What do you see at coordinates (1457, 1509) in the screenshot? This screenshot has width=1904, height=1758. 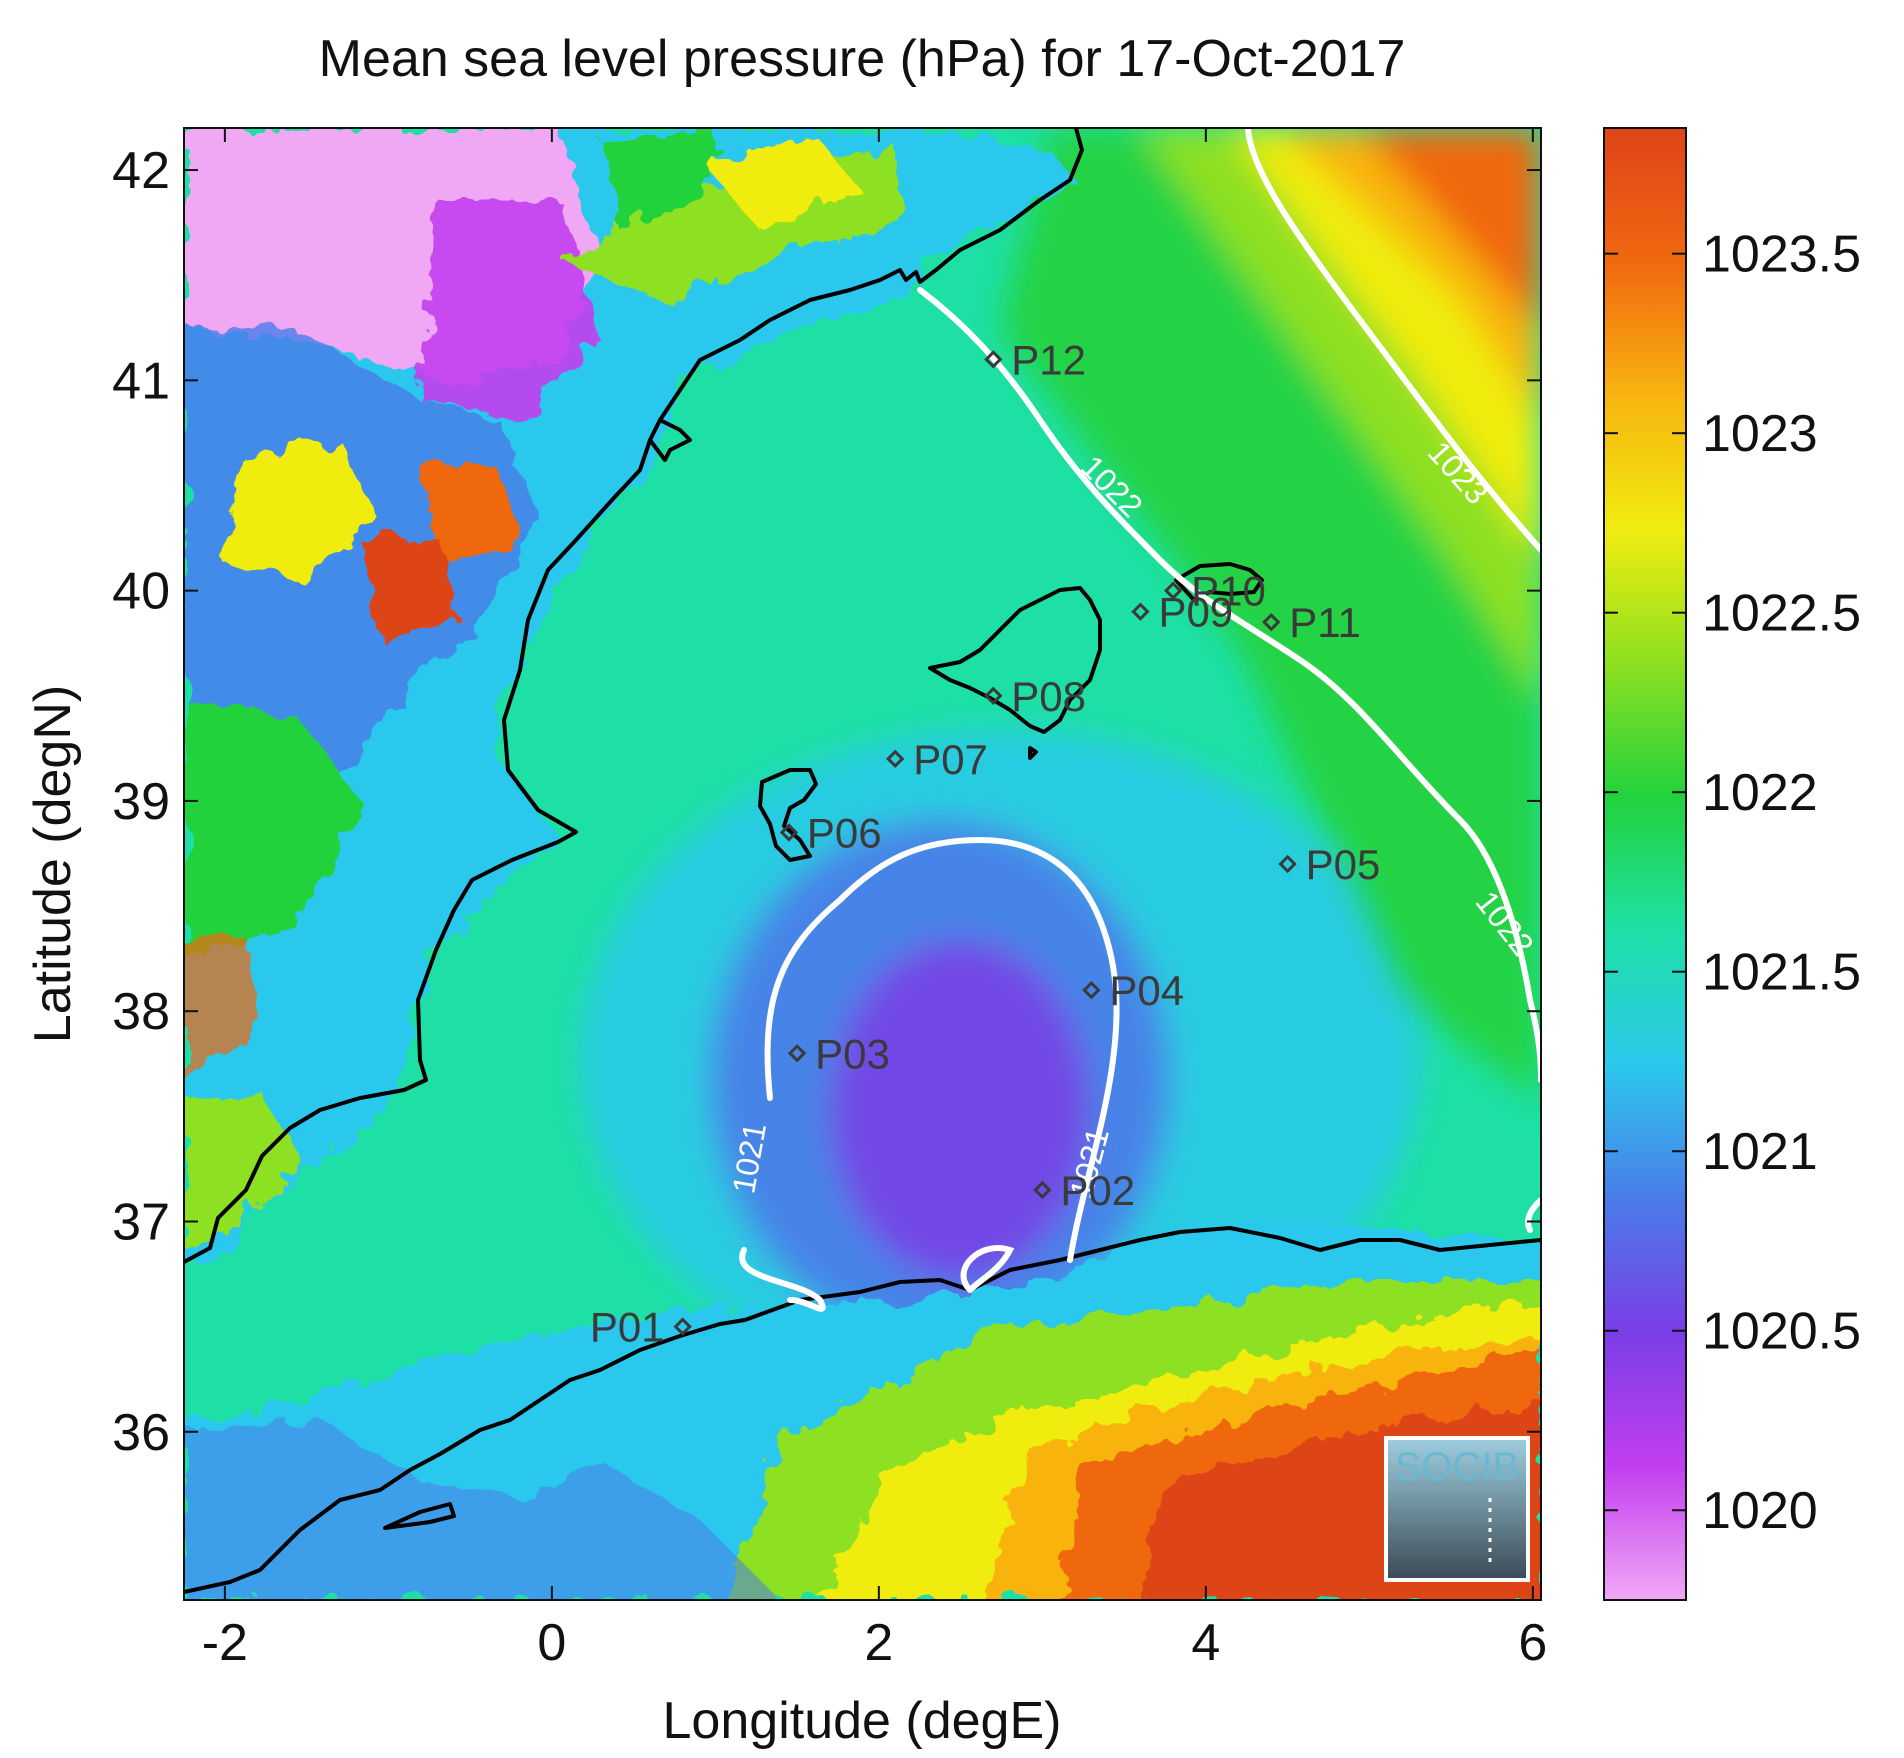 I see `socib-logo: SOCIB` at bounding box center [1457, 1509].